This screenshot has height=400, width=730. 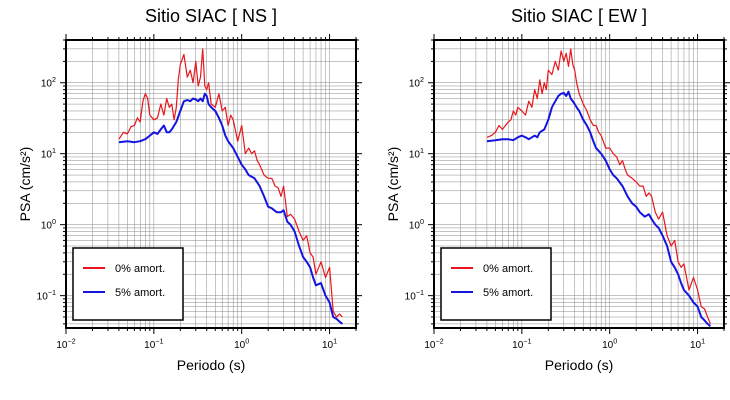 What do you see at coordinates (211, 16) in the screenshot?
I see `chart-title-ns: Sitio SIAC [ NS ]` at bounding box center [211, 16].